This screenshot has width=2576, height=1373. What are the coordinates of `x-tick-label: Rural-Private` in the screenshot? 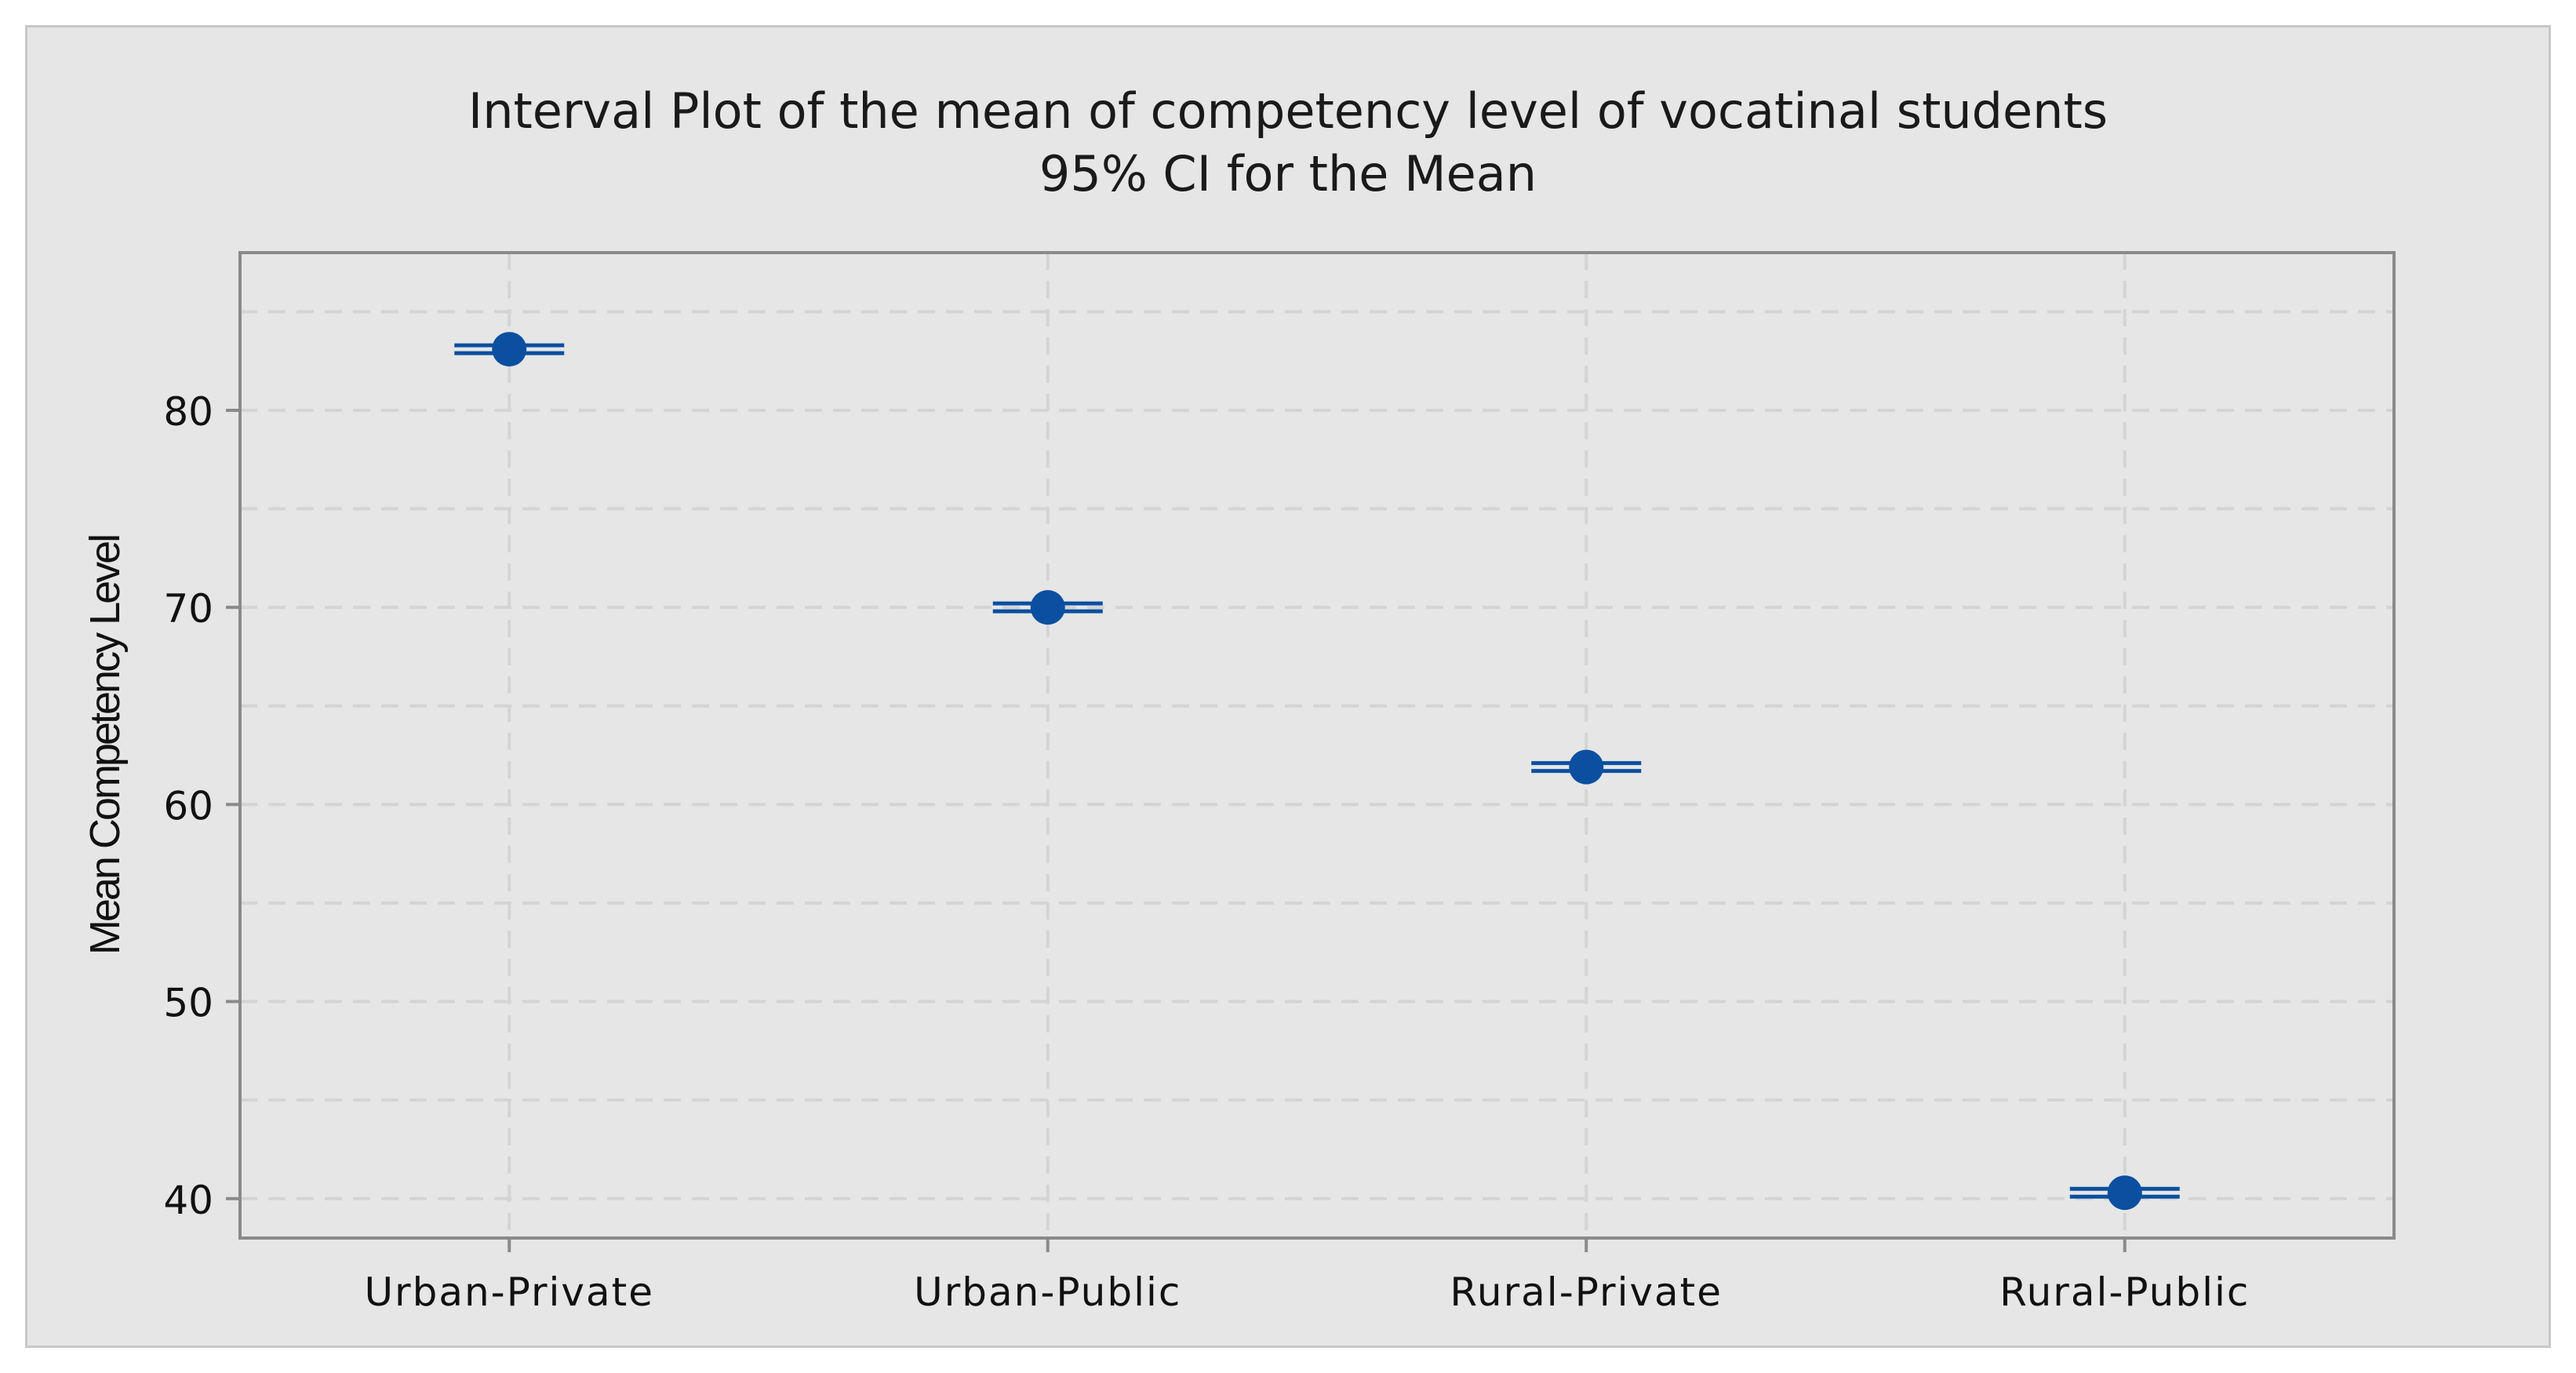 It's located at (1586, 1292).